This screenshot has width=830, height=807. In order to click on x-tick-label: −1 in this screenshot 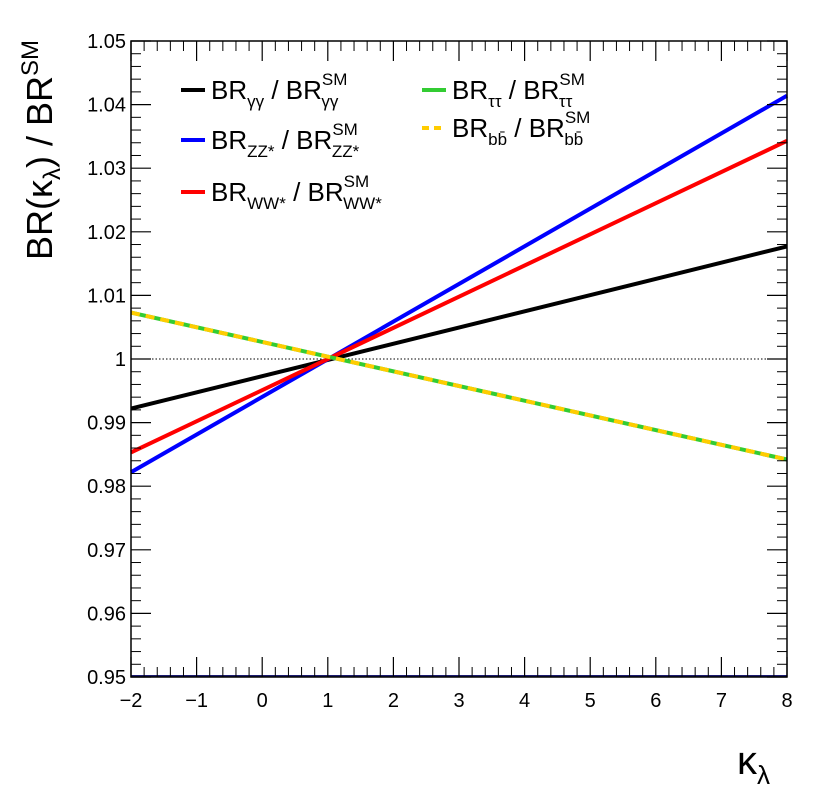, I will do `click(196, 701)`.